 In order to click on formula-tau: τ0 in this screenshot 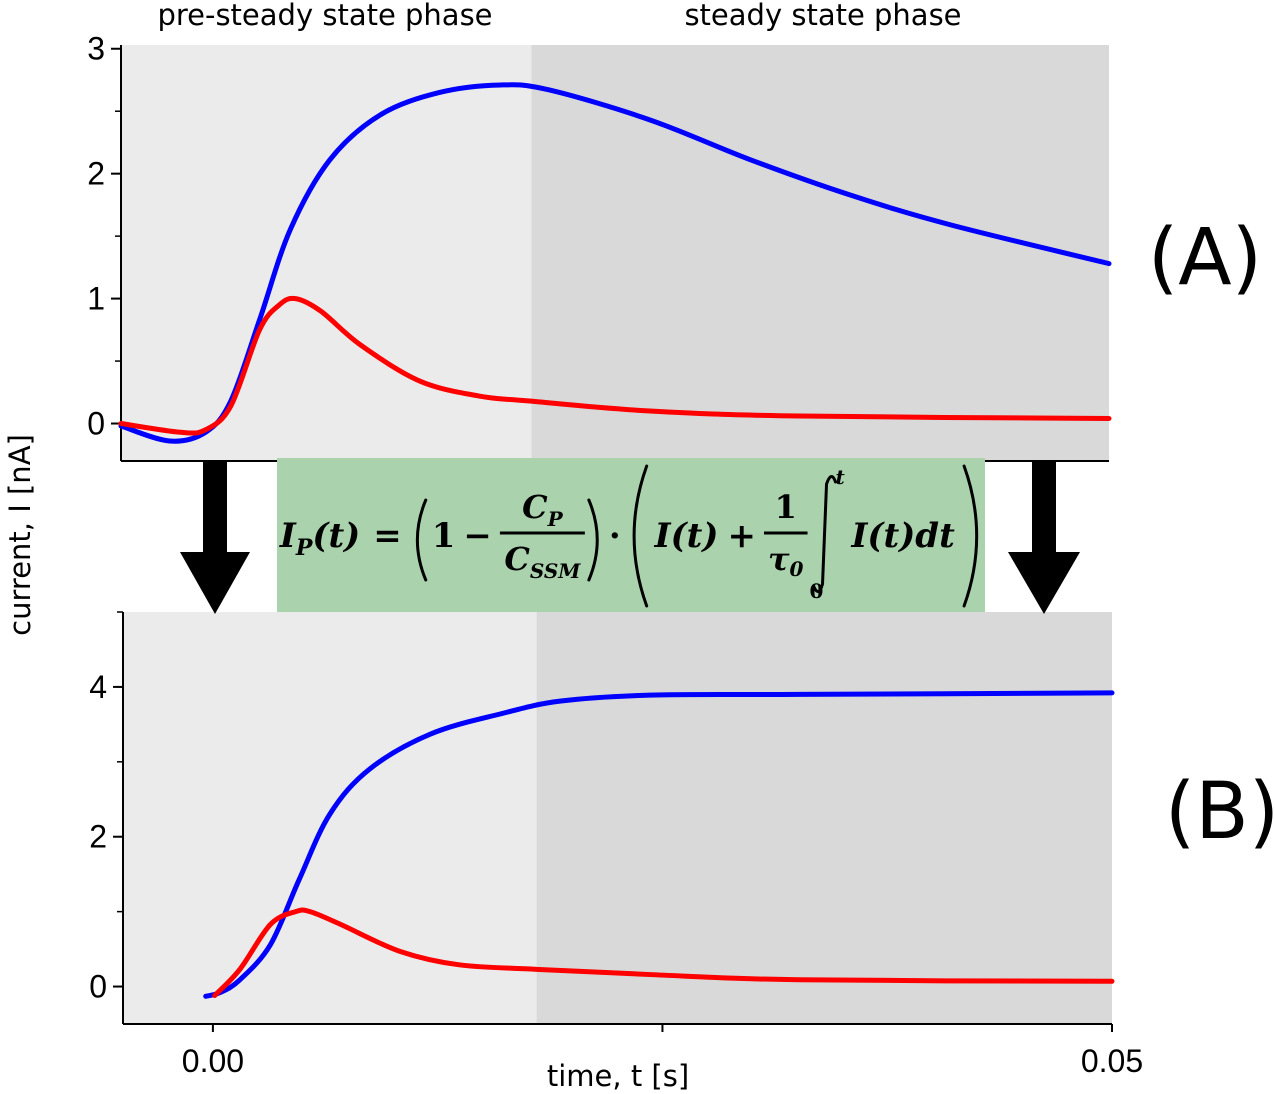, I will do `click(786, 560)`.